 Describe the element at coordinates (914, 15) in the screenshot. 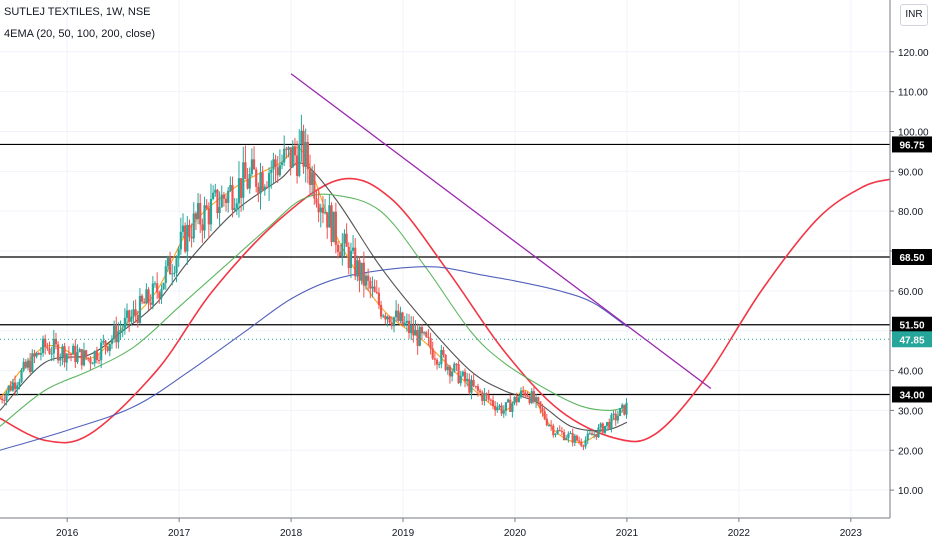

I see `currency-button: INR` at that location.